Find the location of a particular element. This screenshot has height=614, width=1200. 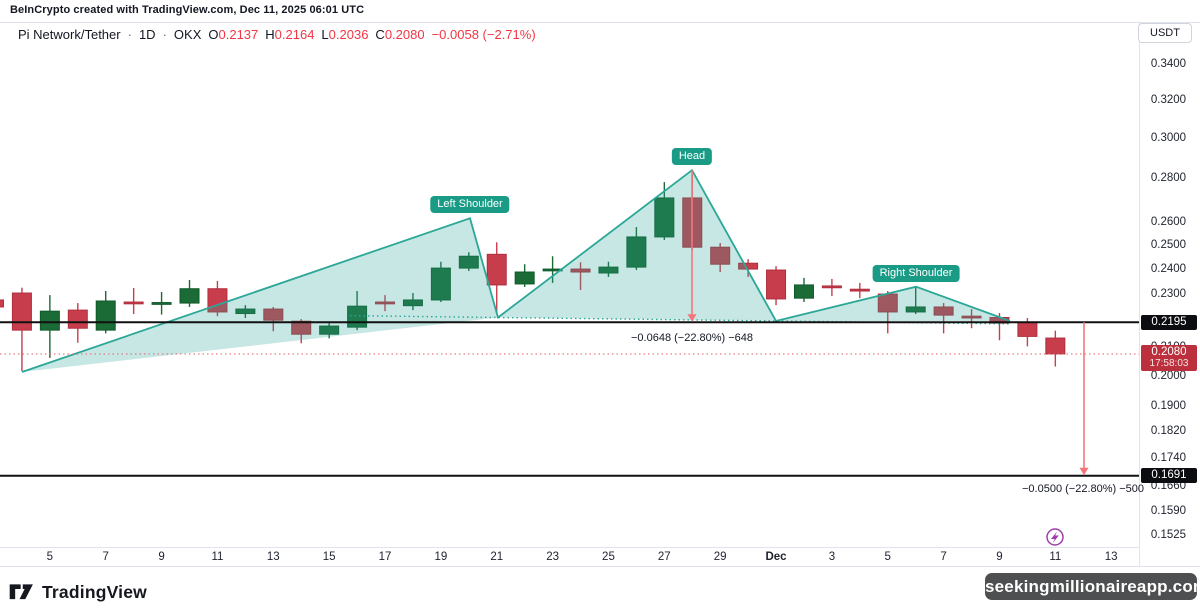

interval-label: 1D is located at coordinates (147, 34).